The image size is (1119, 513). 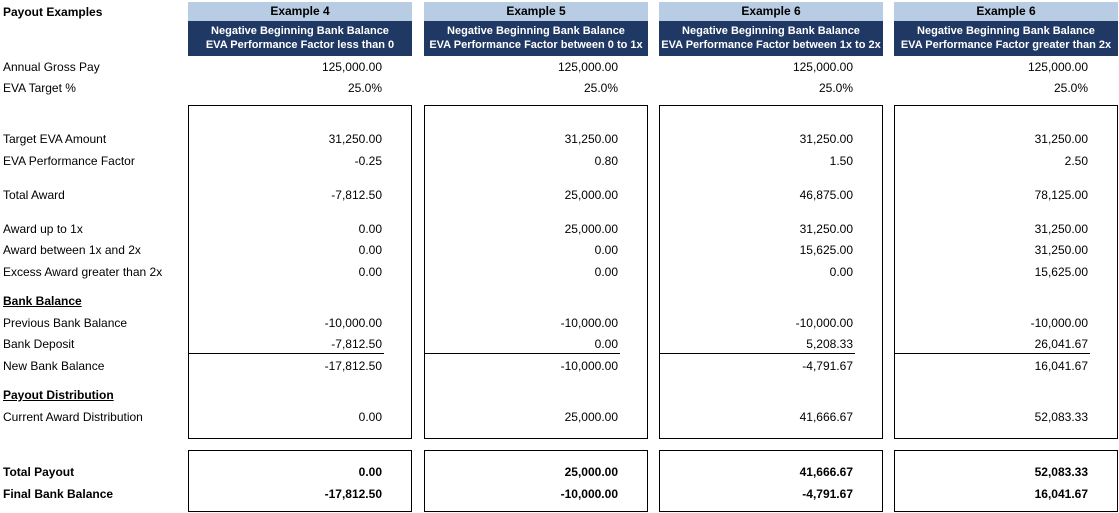 What do you see at coordinates (606, 161) in the screenshot?
I see `value-eva-performance-factor: 0.80` at bounding box center [606, 161].